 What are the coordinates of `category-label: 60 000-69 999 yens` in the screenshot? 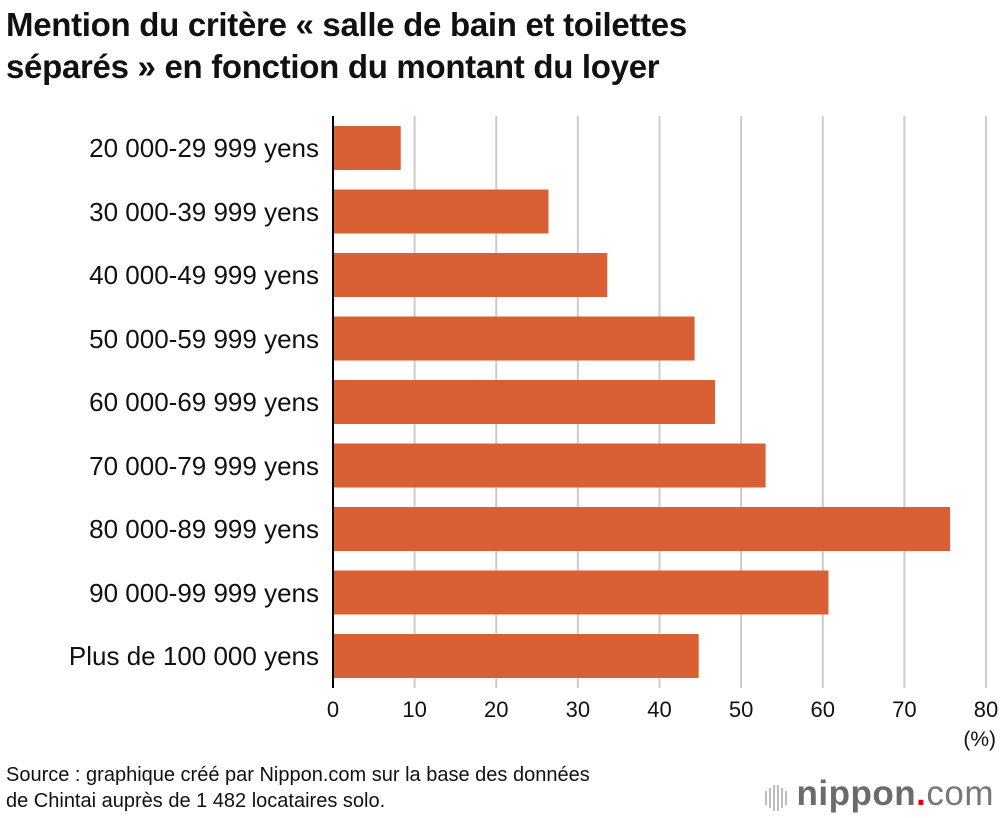 It's located at (204, 402).